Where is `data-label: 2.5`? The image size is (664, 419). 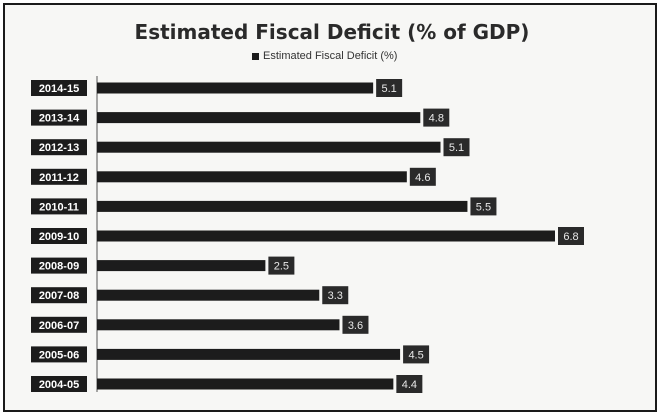 data-label: 2.5 is located at coordinates (281, 267).